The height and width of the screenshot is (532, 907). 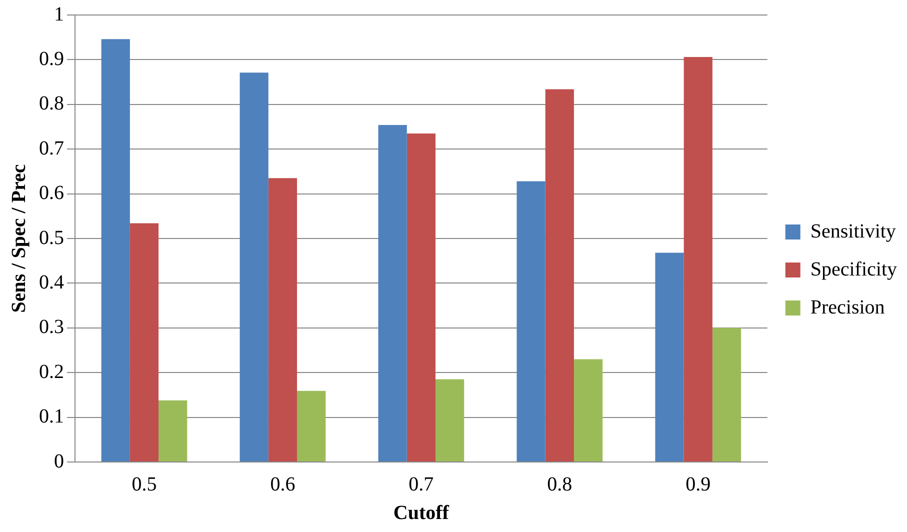 What do you see at coordinates (51, 237) in the screenshot?
I see `y-tick-label: 0.5` at bounding box center [51, 237].